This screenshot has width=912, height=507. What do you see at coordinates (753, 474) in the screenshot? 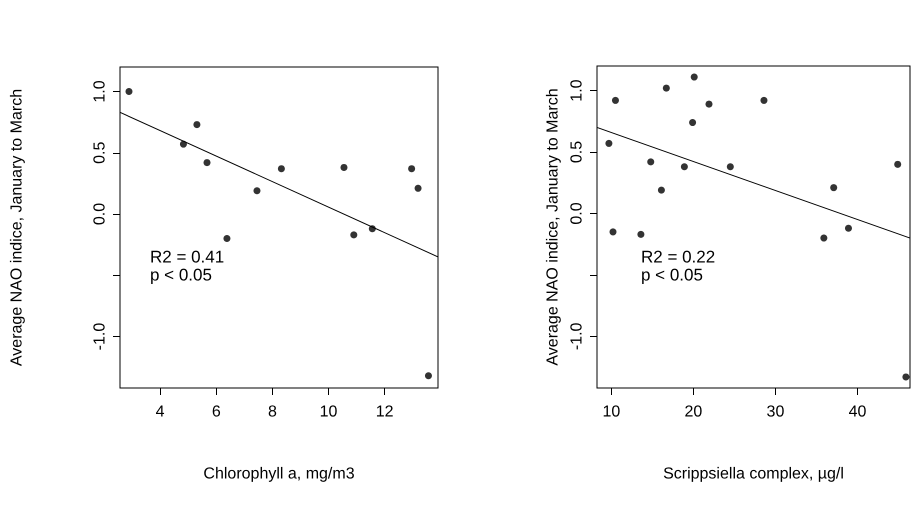
I see `x-axis-title: Scrippsiella complex, µg/l` at bounding box center [753, 474].